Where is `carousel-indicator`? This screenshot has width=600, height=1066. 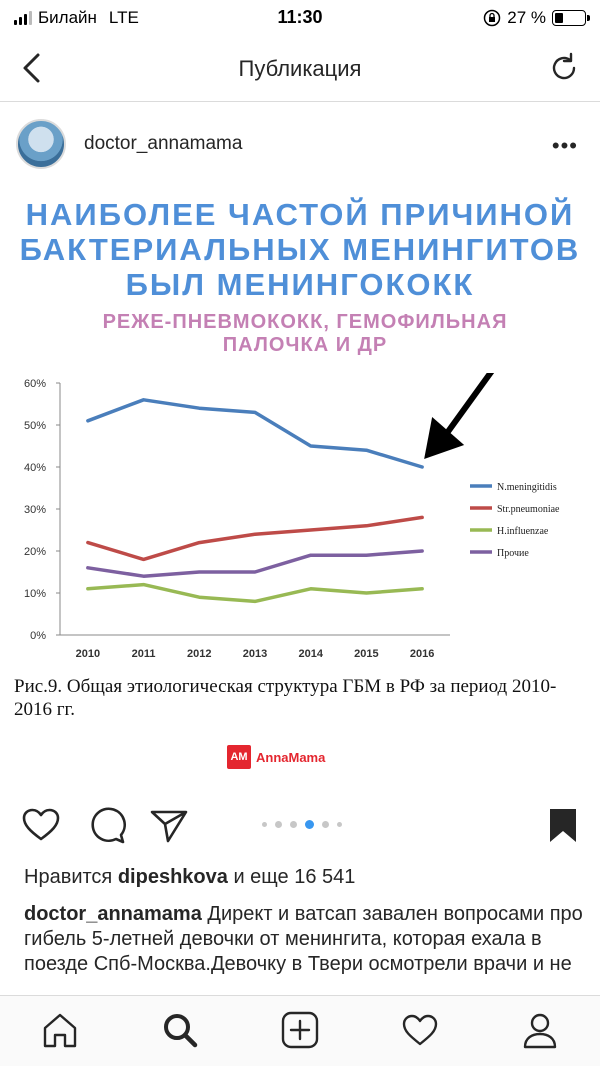 carousel-indicator is located at coordinates (302, 824).